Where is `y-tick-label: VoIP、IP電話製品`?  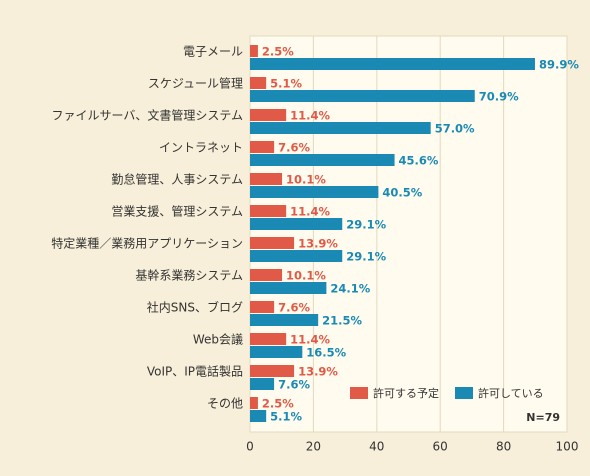
y-tick-label: VoIP、IP電話製品 is located at coordinates (195, 371).